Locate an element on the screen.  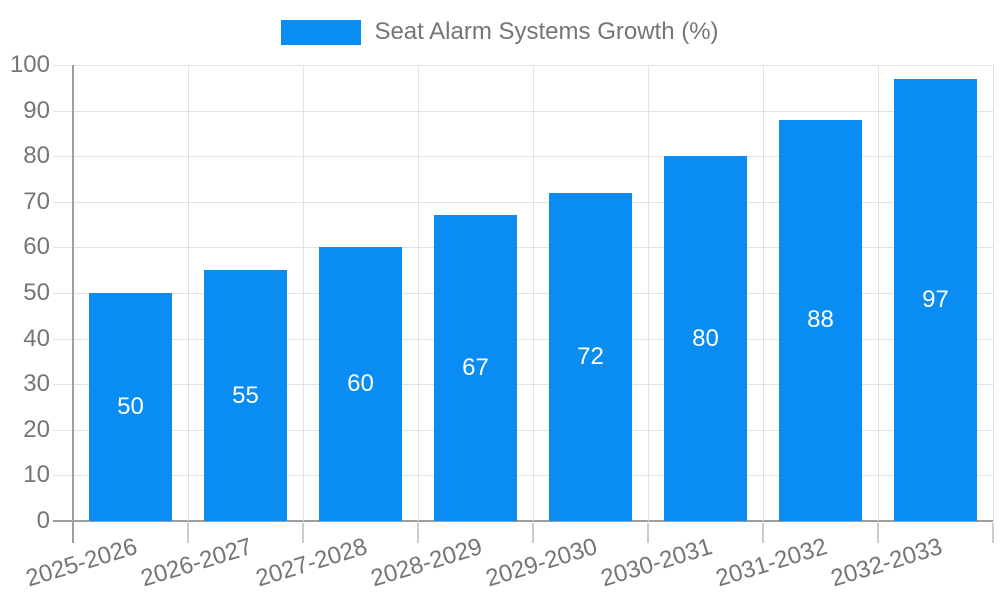
bar-value-label: 88 is located at coordinates (820, 320).